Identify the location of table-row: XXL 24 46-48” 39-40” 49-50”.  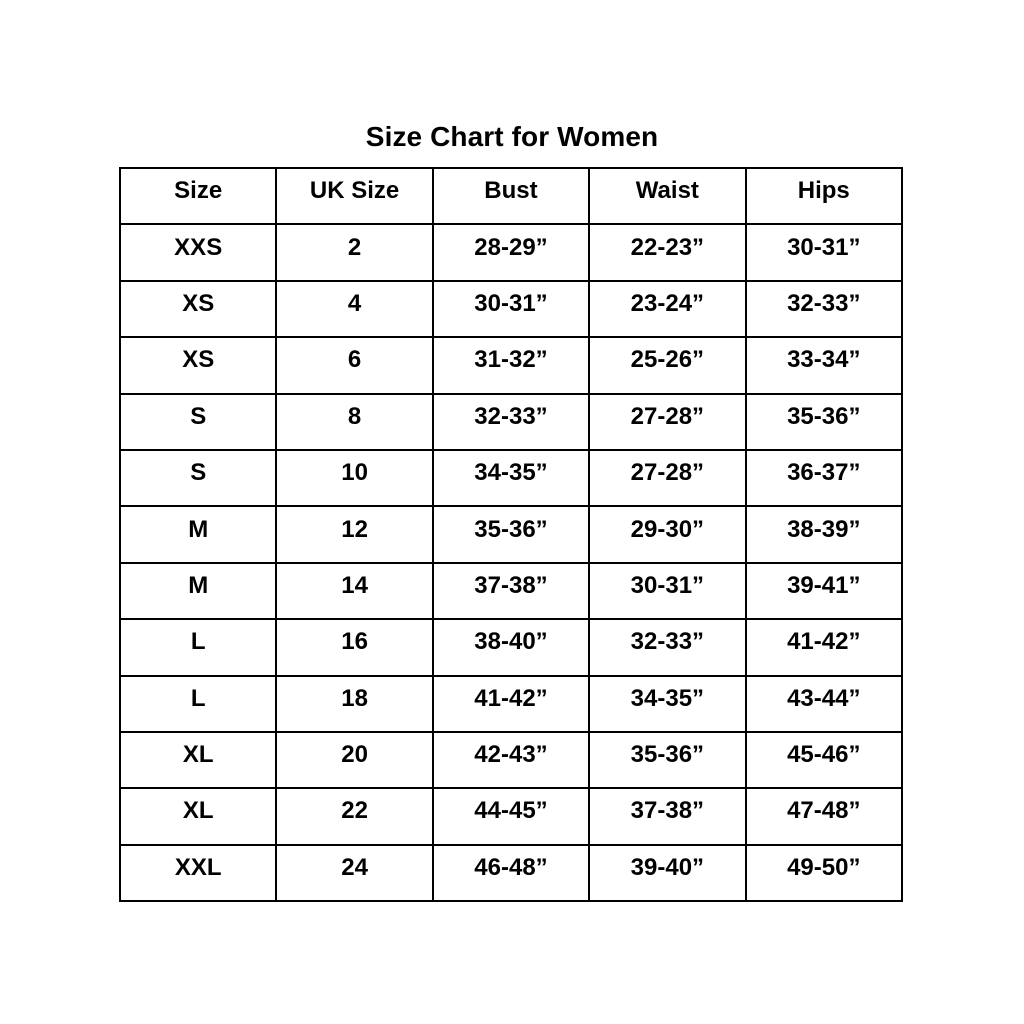
(510, 873).